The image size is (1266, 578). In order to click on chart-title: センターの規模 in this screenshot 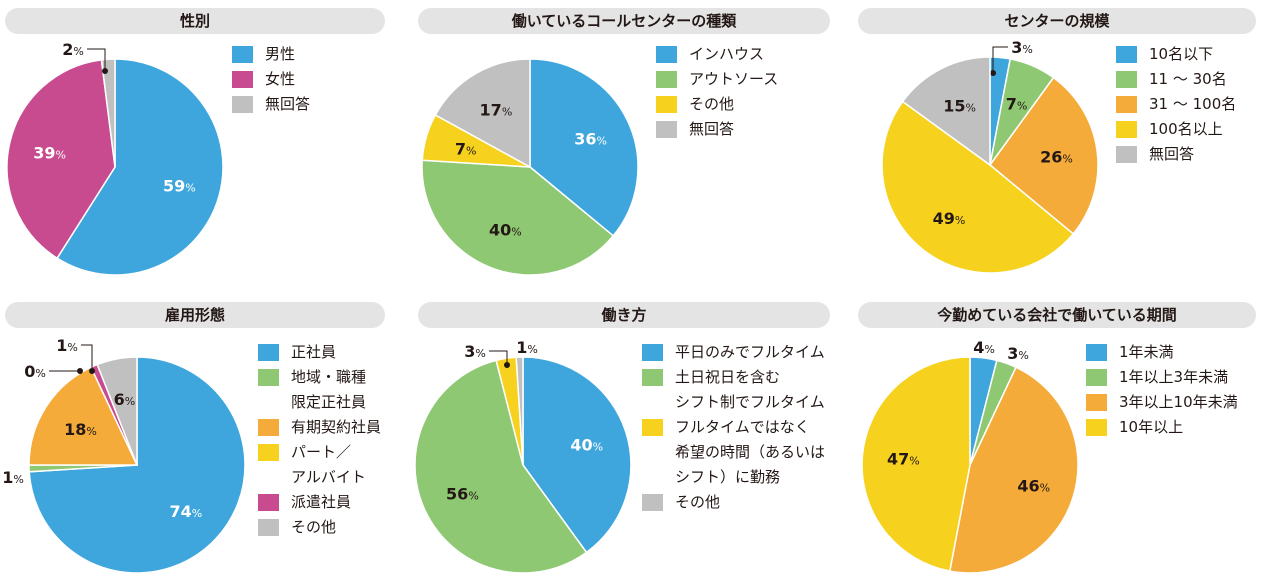, I will do `click(1057, 21)`.